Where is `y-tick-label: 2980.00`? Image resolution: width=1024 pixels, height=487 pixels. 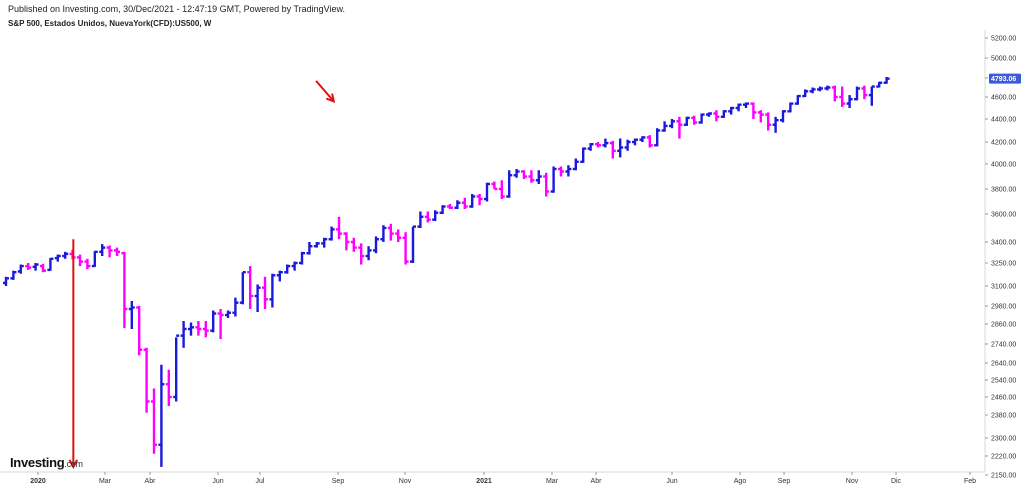 y-tick-label: 2980.00 is located at coordinates (1003, 307).